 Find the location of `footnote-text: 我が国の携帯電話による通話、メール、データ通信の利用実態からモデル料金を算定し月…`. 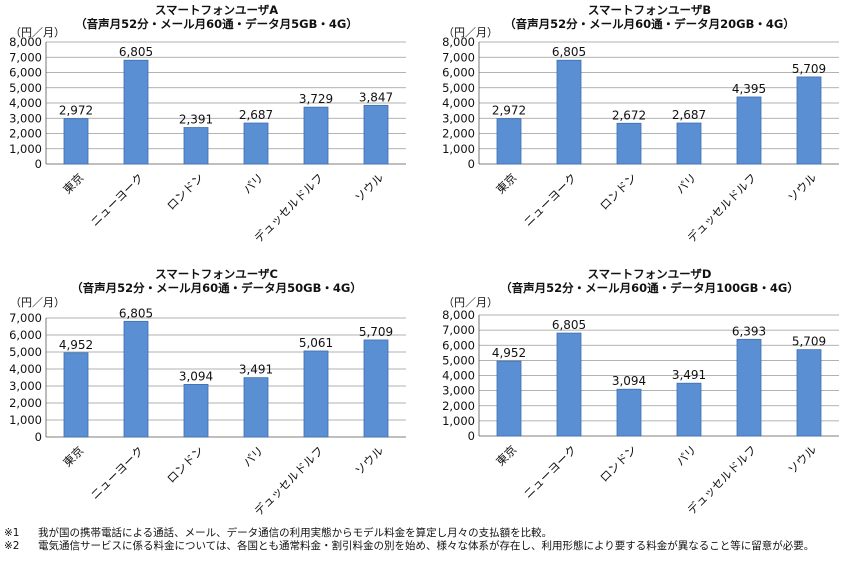

footnote-text: 我が国の携帯電話による通話、メール、データ通信の利用実態からモデル料金を算定し月… is located at coordinates (295, 533).